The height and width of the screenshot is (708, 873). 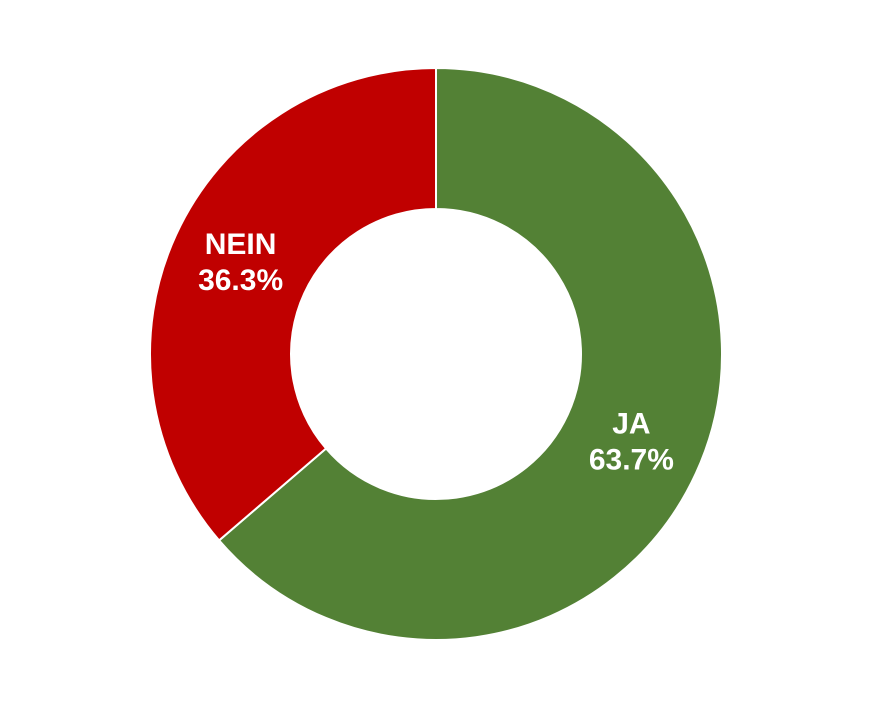 What do you see at coordinates (631, 424) in the screenshot?
I see `segment-label: JA` at bounding box center [631, 424].